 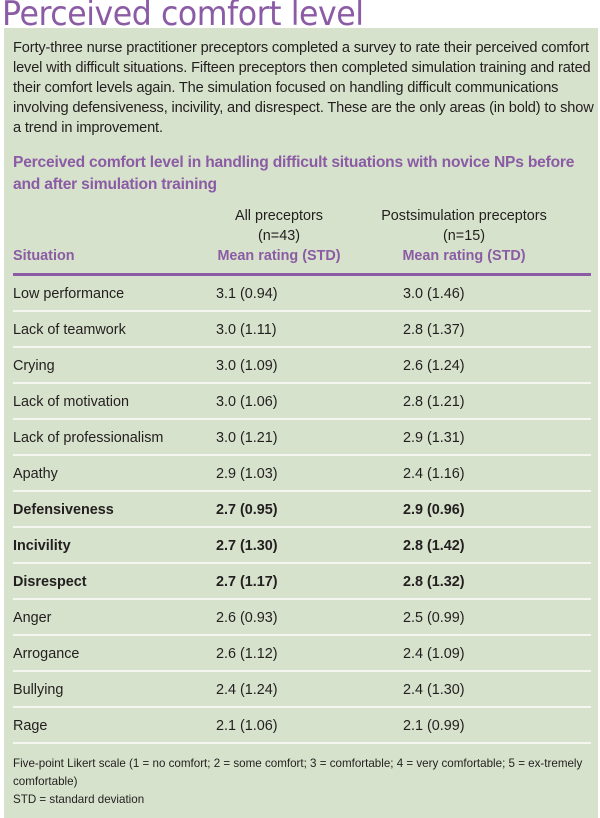 I want to click on std-definition-note: STD = standard deviation, so click(x=79, y=799).